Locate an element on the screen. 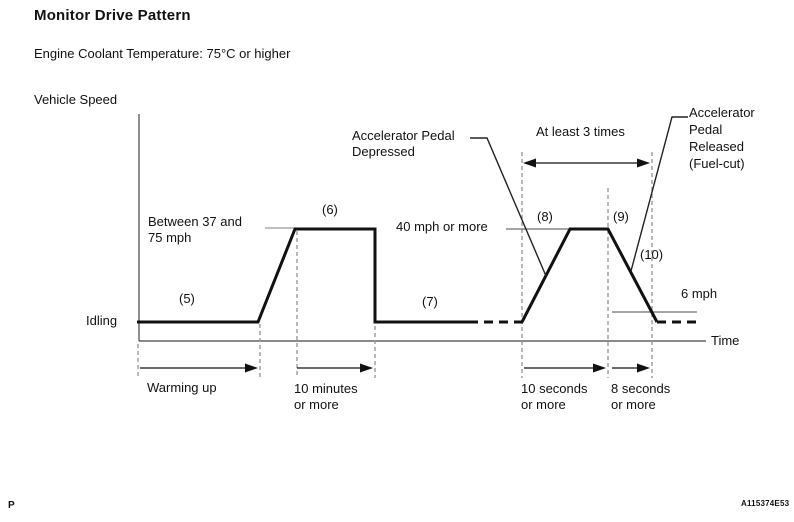 The width and height of the screenshot is (794, 522). reference-lines is located at coordinates (481, 270).